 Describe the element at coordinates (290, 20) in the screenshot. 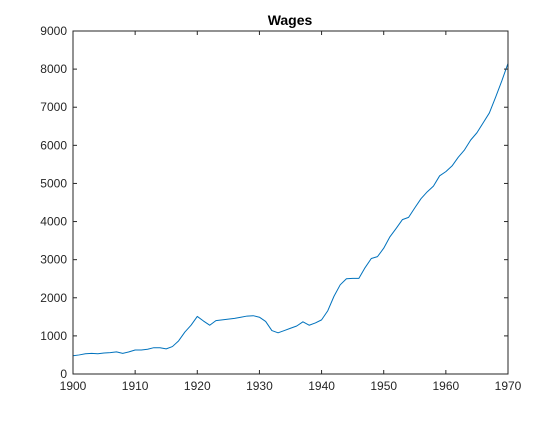

I see `chart-title: Wages` at that location.